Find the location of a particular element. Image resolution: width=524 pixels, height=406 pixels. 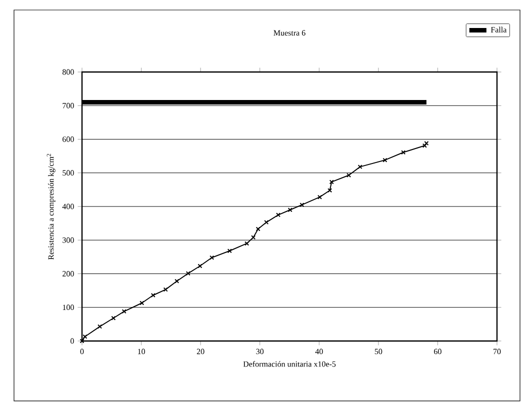

x-tick-label: 20 is located at coordinates (200, 351).